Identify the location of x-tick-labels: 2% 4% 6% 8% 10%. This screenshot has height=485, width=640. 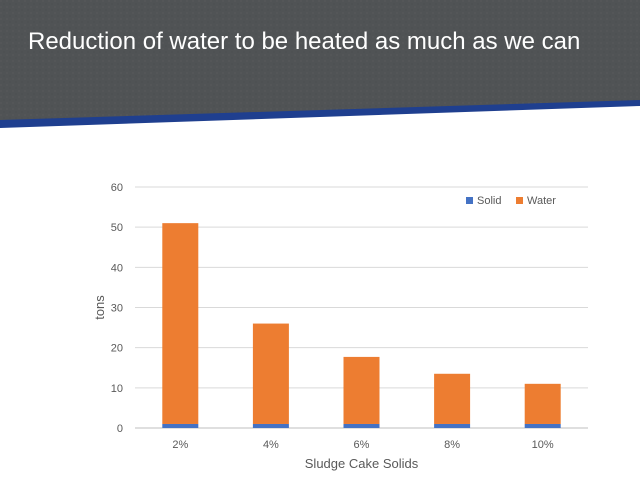
(363, 445).